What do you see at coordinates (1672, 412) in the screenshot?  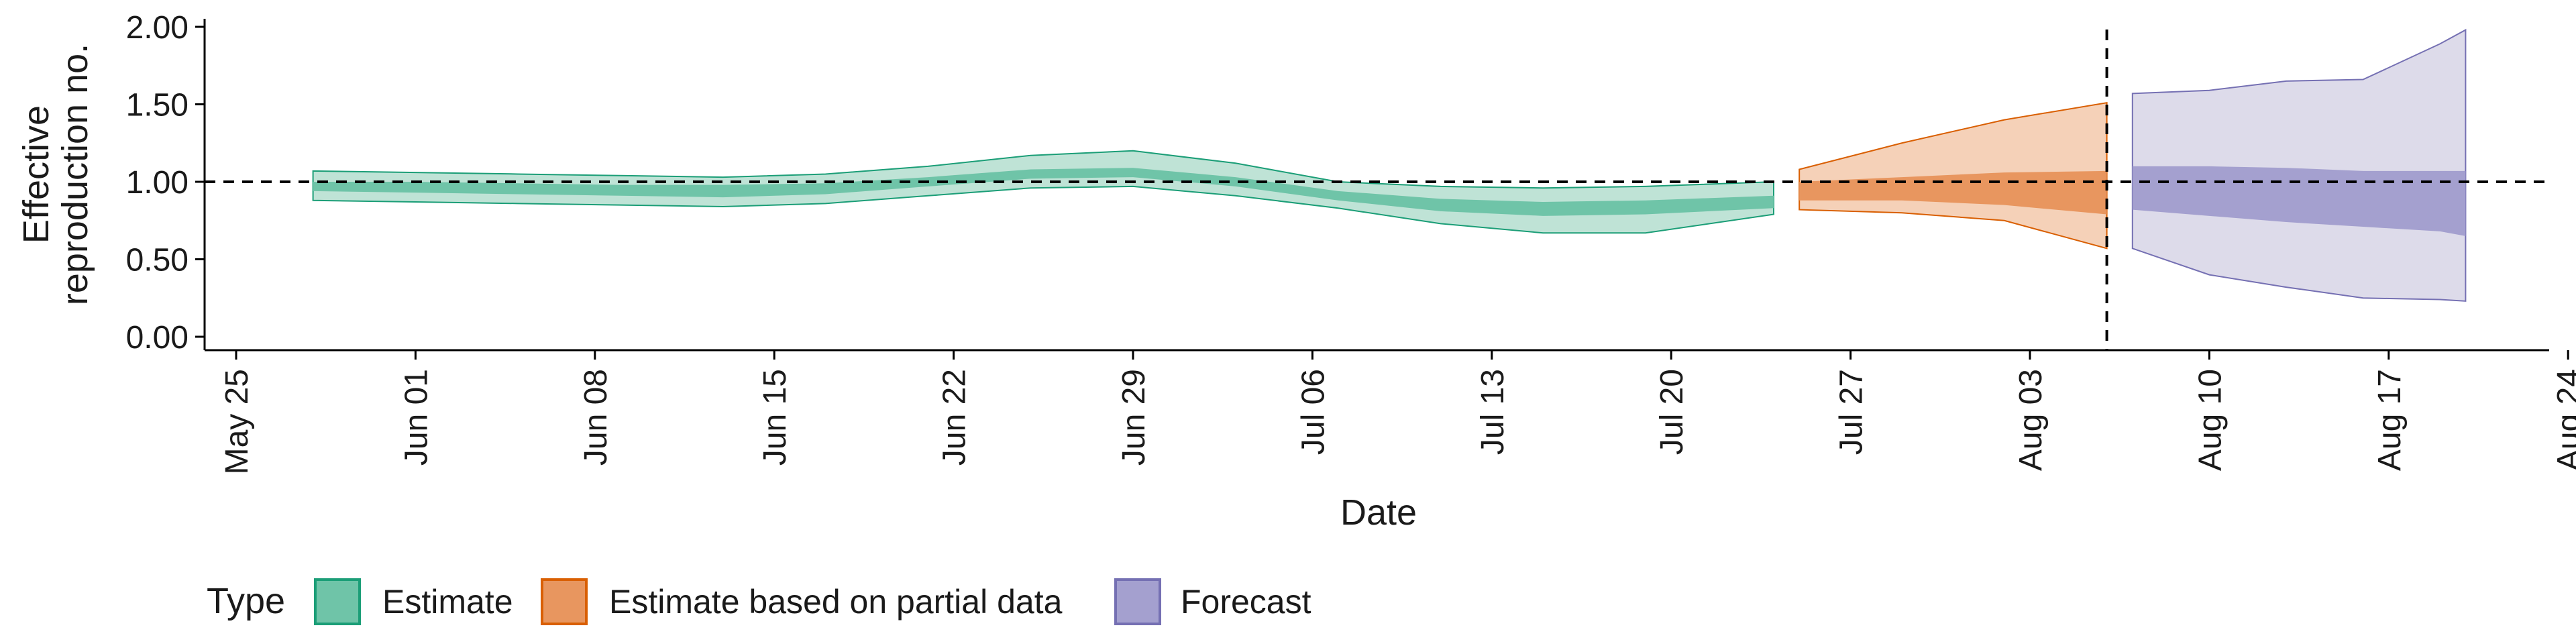 I see `x-tick-label: Jul 20` at bounding box center [1672, 412].